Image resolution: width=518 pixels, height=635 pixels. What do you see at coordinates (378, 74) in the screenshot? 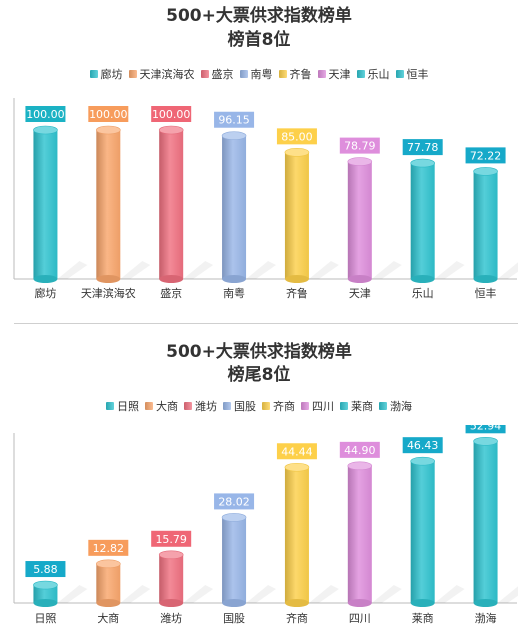
I see `legend-label: 乐山` at bounding box center [378, 74].